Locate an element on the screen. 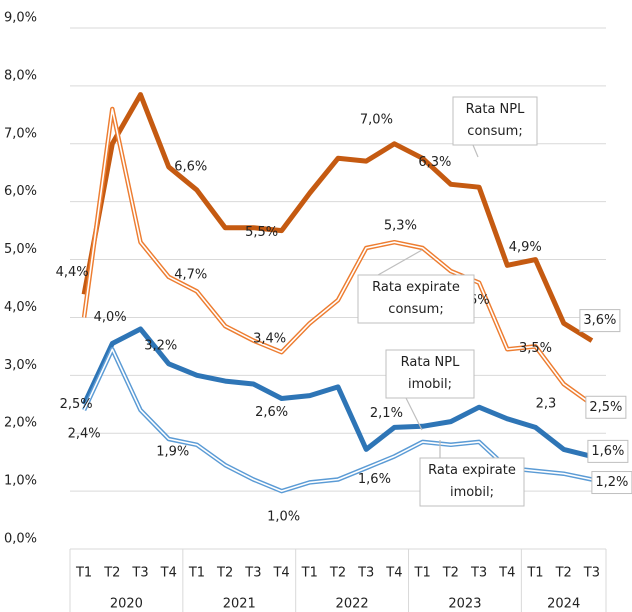 The height and width of the screenshot is (612, 632). data-label: 2,6% is located at coordinates (271, 412).